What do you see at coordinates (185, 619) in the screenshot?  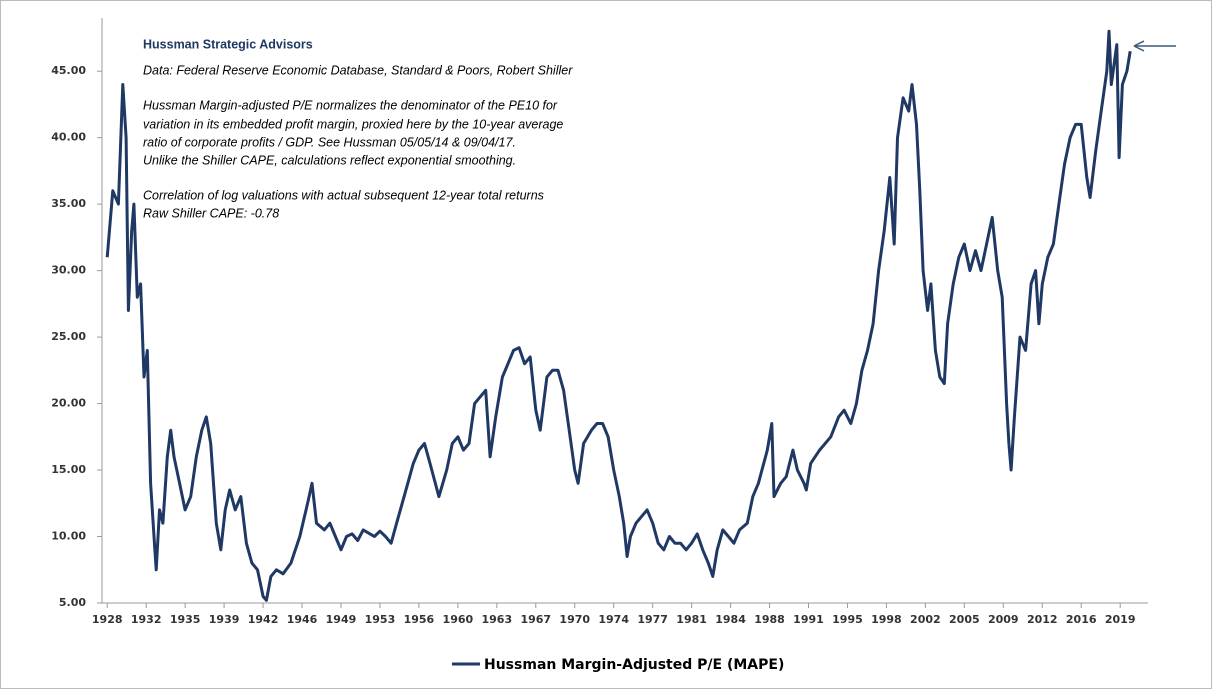 I see `x-tick-label: 1935` at bounding box center [185, 619].